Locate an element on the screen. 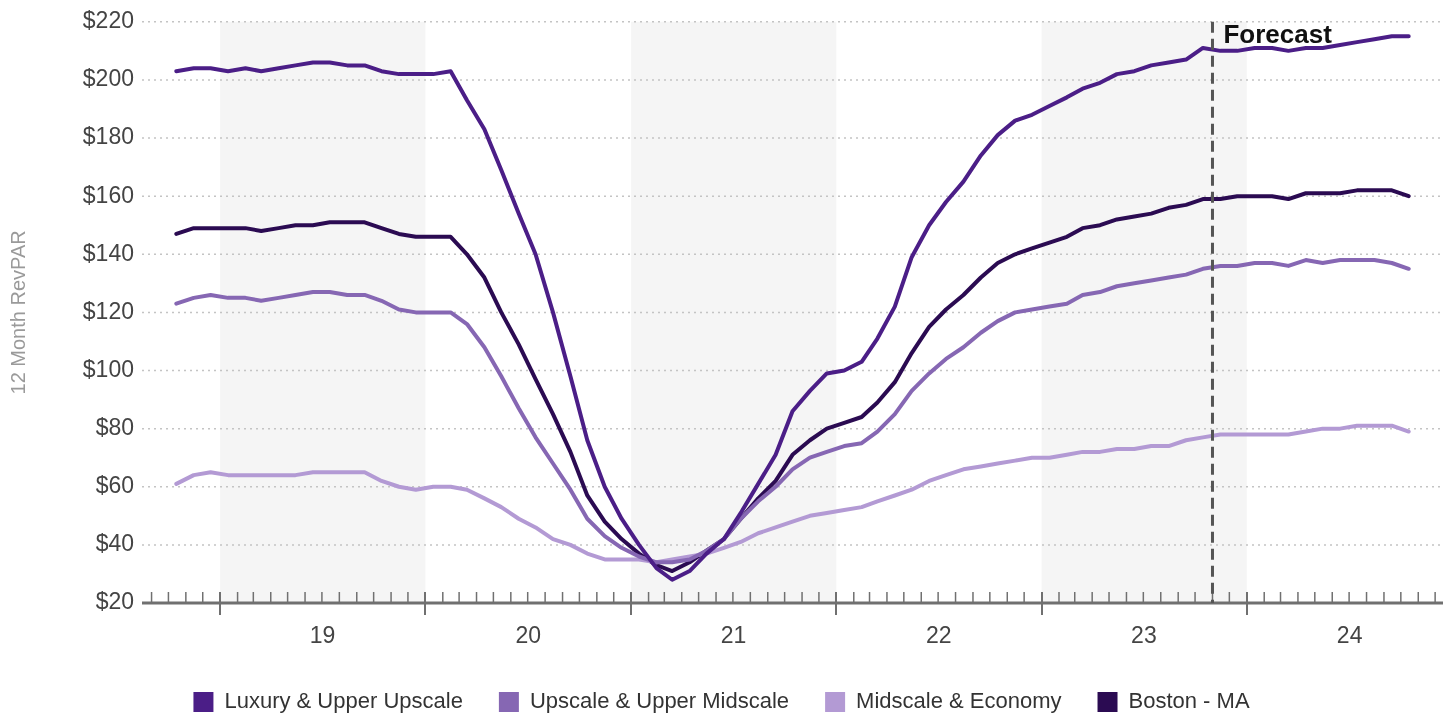  legend-label: Midscale & Economy is located at coordinates (959, 701).